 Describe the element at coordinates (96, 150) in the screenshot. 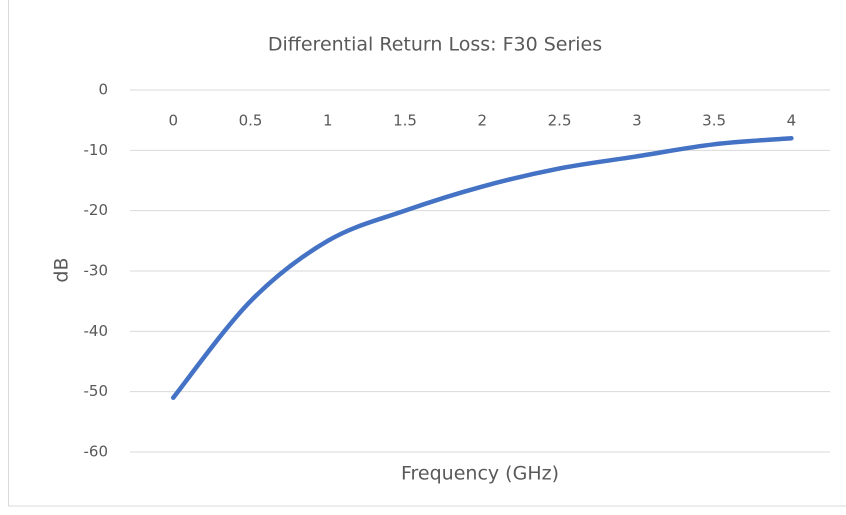

I see `y-tick-label: -10` at that location.